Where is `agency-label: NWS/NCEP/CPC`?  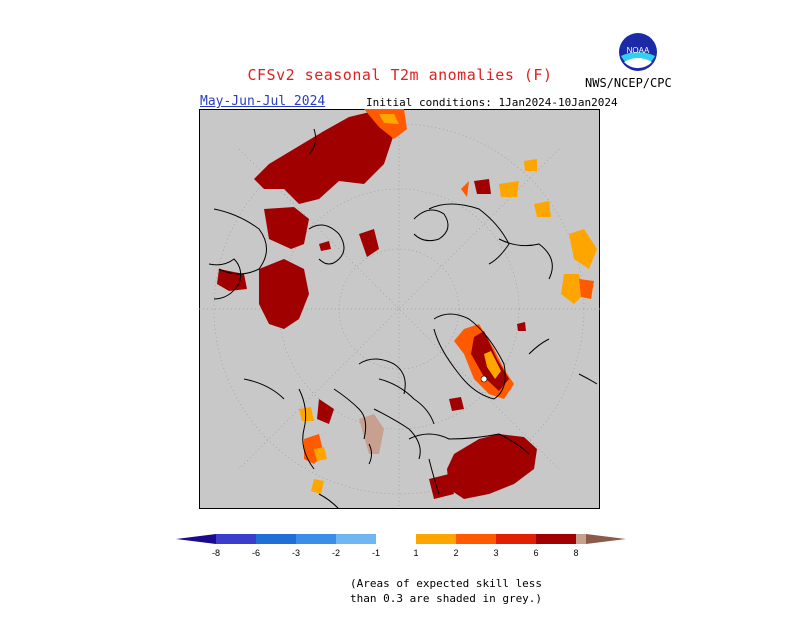
agency-label: NWS/NCEP/CPC is located at coordinates (628, 83).